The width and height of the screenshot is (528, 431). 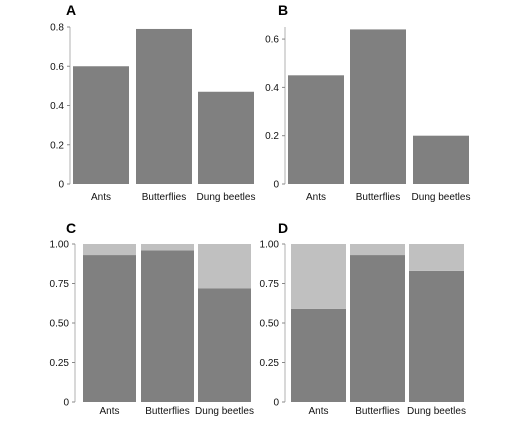 I want to click on y-tick-label-C: 0.50, so click(x=60, y=324).